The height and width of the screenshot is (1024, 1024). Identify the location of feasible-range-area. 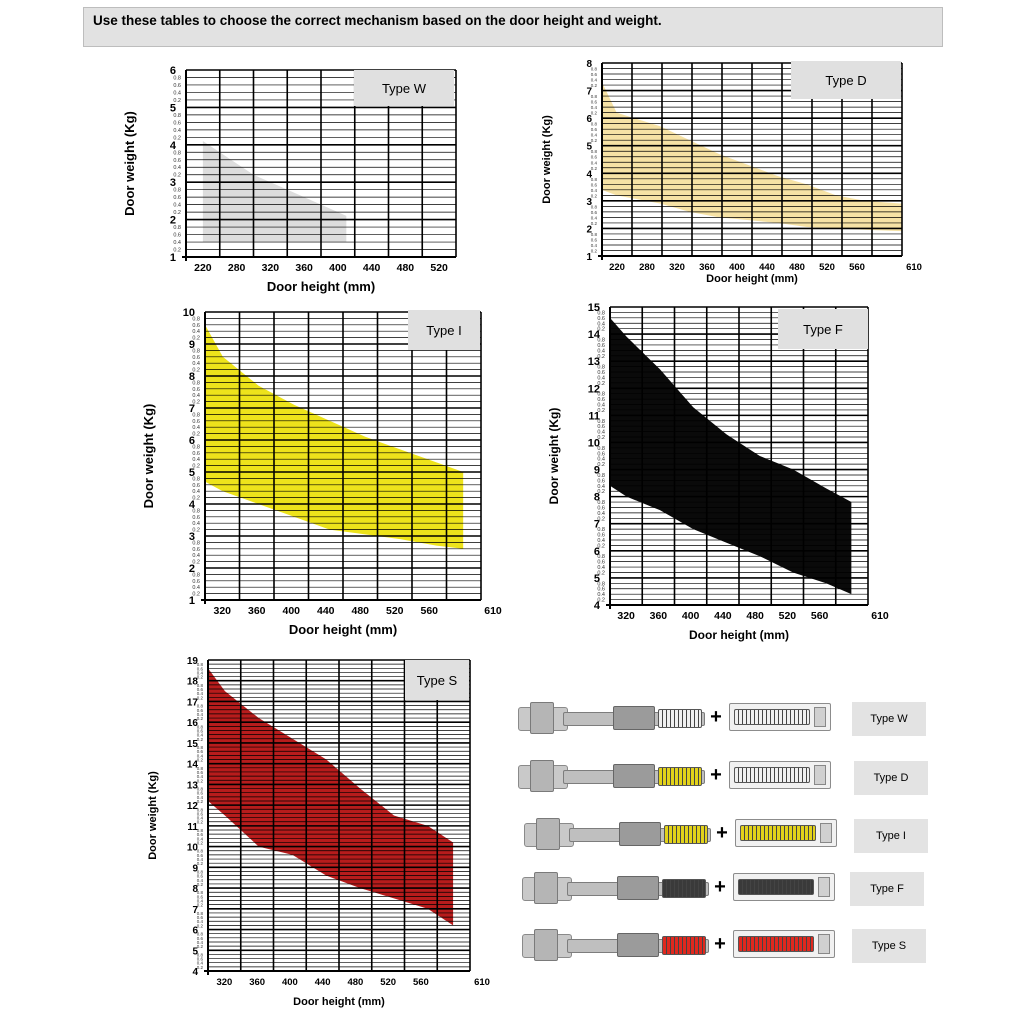
(334, 436).